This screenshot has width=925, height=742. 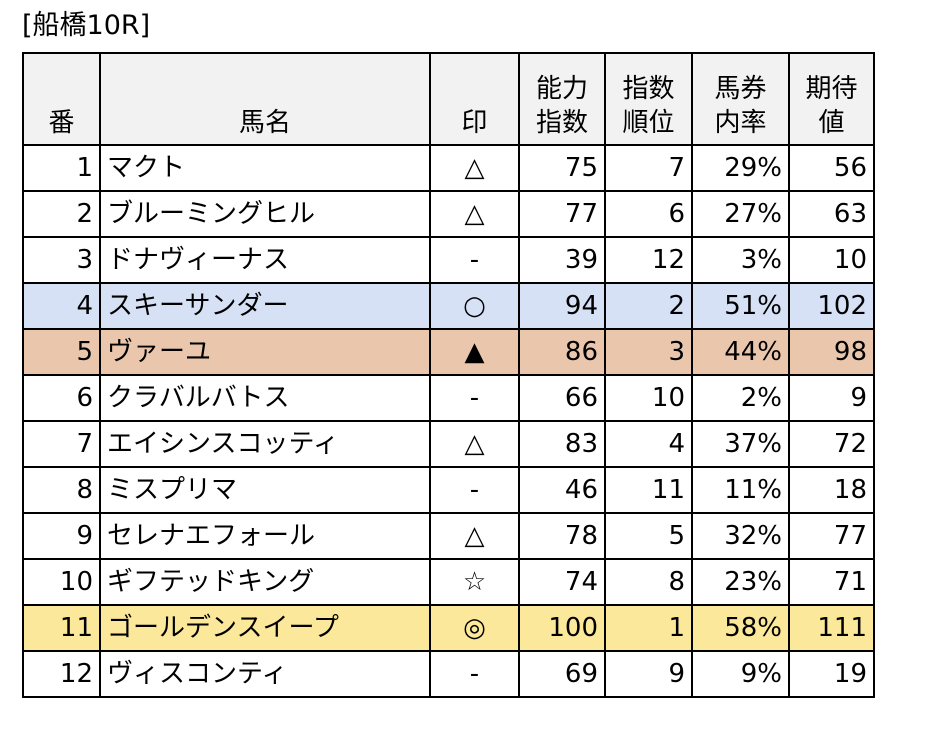 What do you see at coordinates (740, 99) in the screenshot?
I see `header-rate: 馬券 内率` at bounding box center [740, 99].